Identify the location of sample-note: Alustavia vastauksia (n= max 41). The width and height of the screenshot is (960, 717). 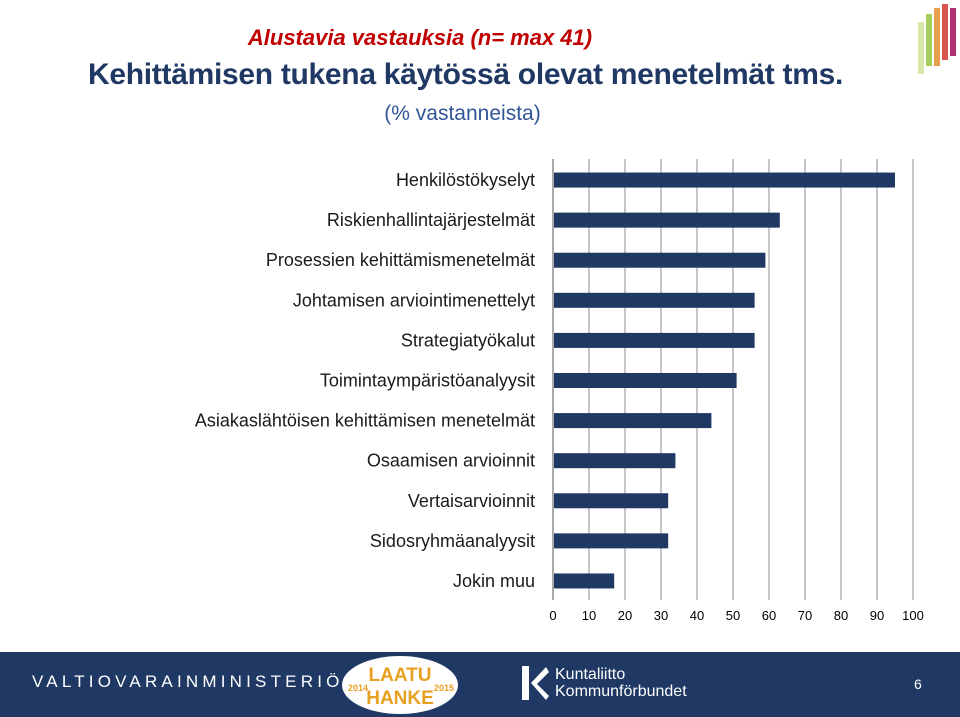
(420, 37).